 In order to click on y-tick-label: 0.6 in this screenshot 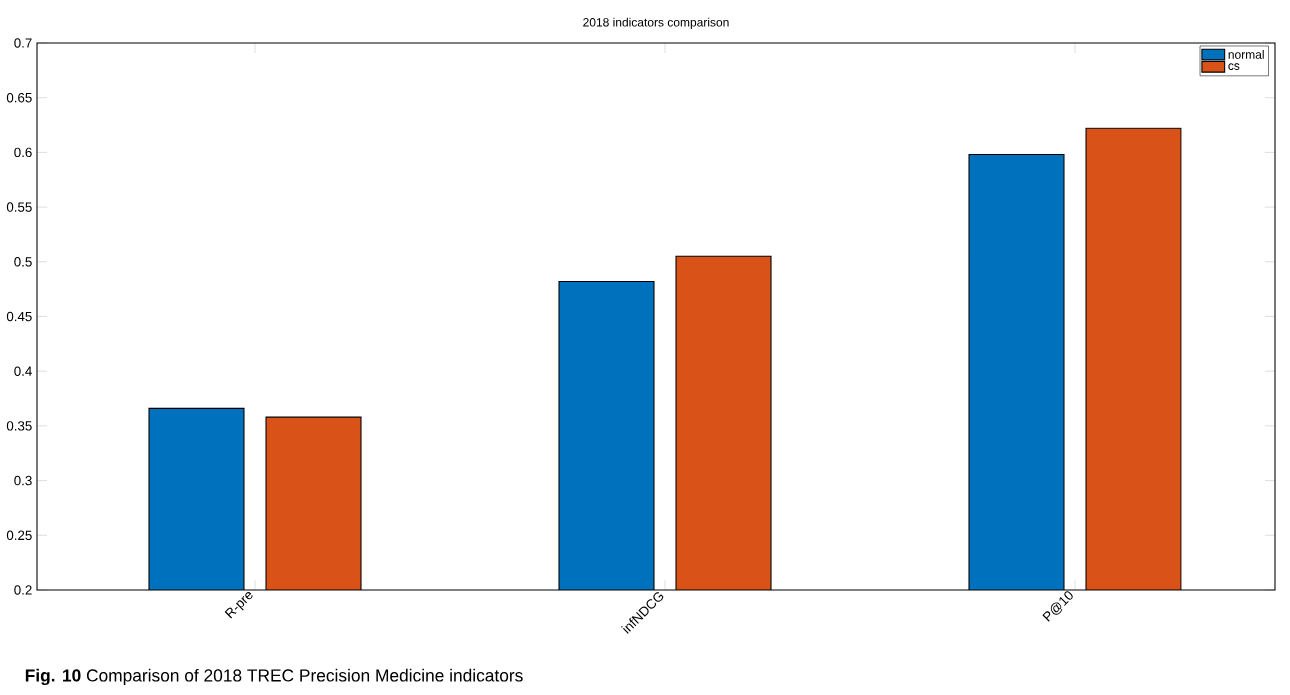, I will do `click(23, 152)`.